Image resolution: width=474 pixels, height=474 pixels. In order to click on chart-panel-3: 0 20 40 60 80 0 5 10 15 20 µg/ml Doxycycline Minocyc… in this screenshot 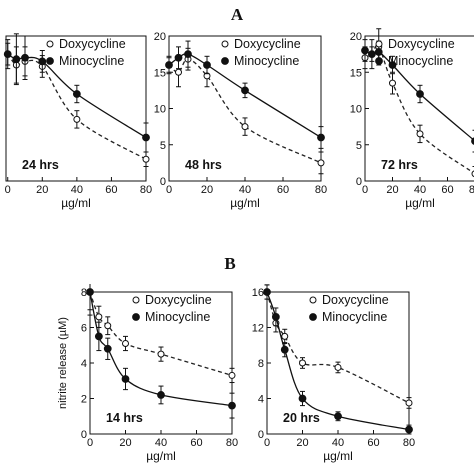, I will do `click(412, 119)`.